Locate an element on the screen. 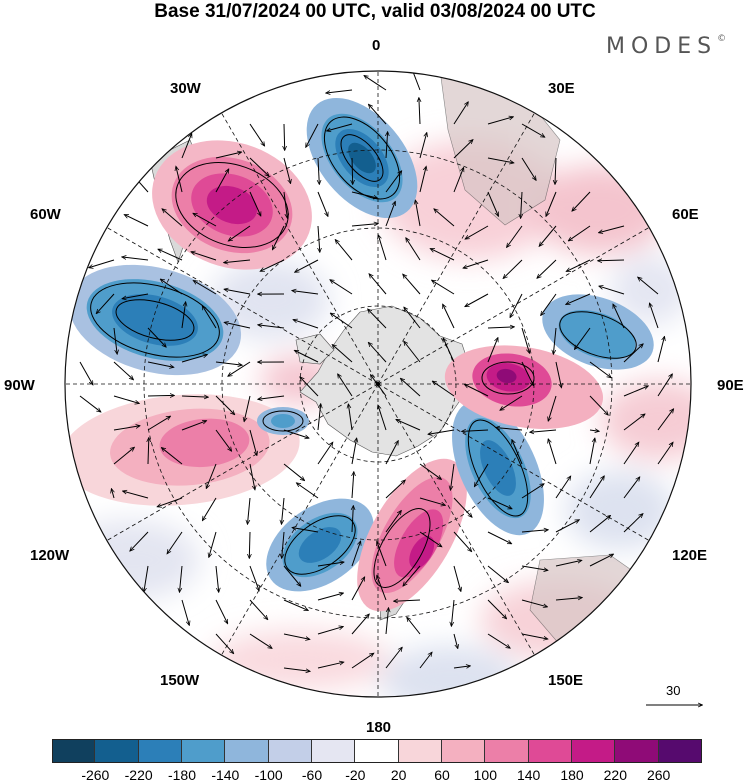 This screenshot has width=750, height=783. anomaly-center-positive-100w is located at coordinates (182, 450).